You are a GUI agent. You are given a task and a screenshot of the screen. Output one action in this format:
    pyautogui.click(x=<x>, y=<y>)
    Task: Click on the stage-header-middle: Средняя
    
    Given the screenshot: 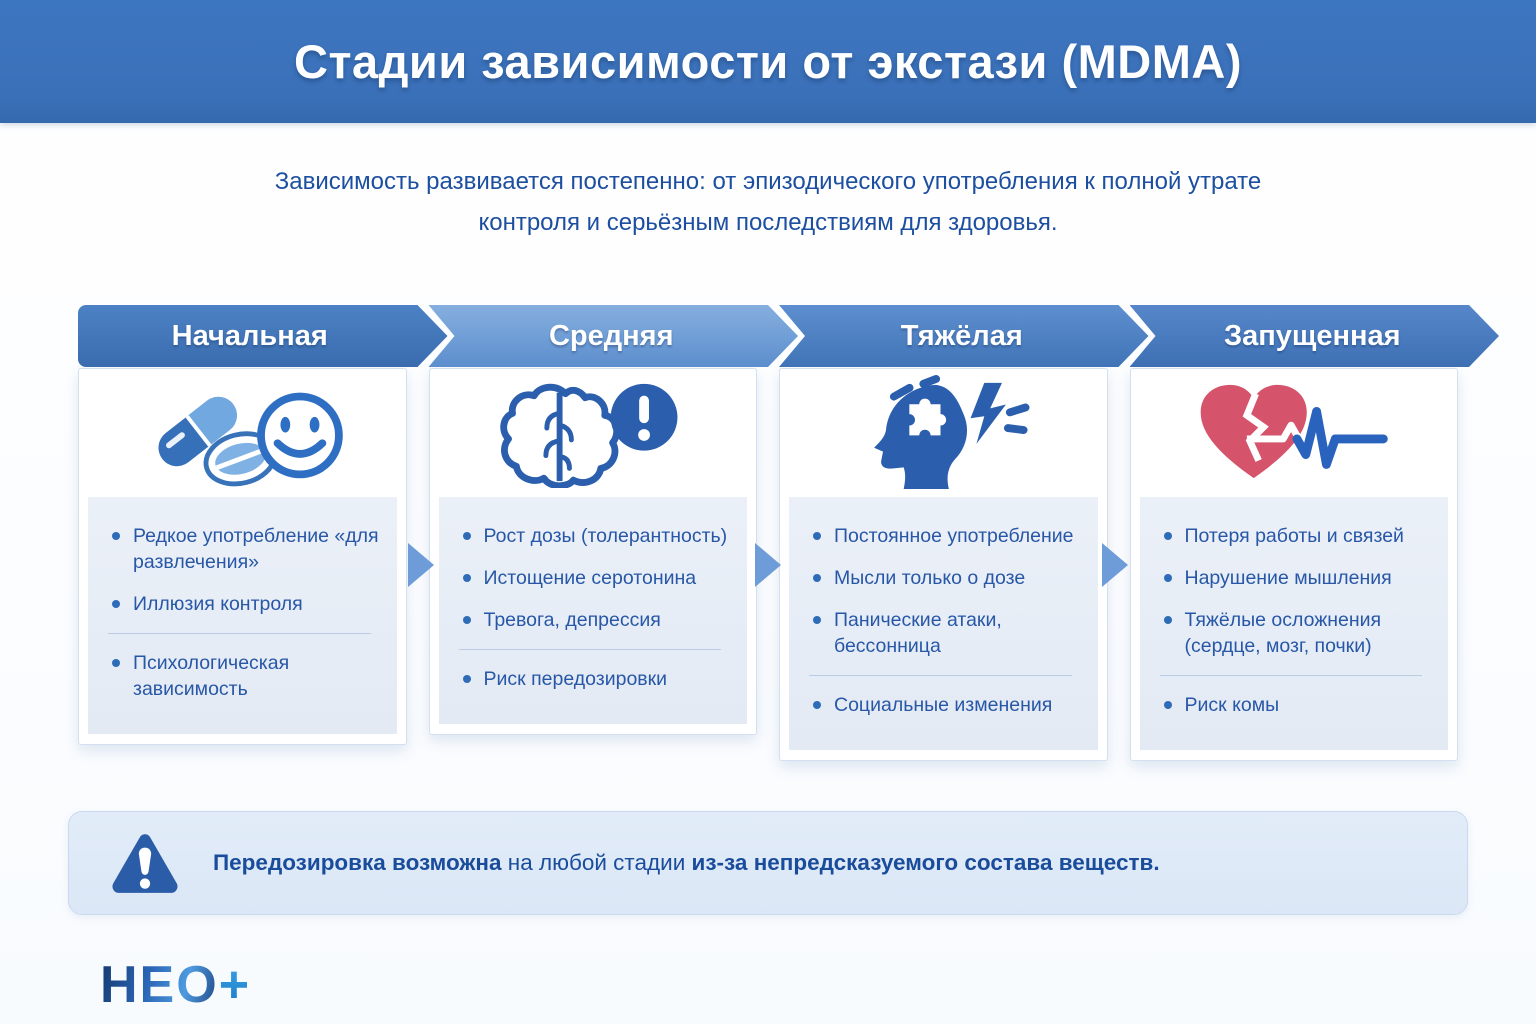 What is the action you would take?
    pyautogui.click(x=614, y=336)
    